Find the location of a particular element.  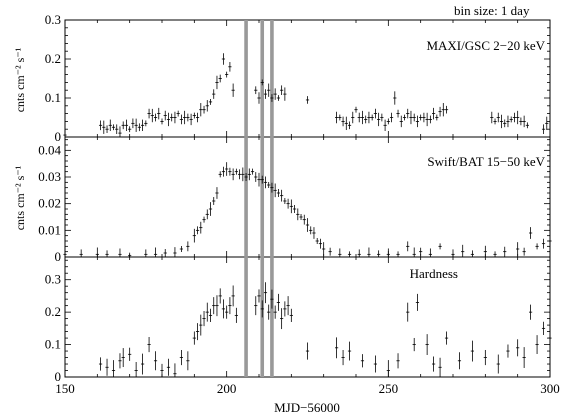

y-tick-label: 0 is located at coordinates (58, 136).